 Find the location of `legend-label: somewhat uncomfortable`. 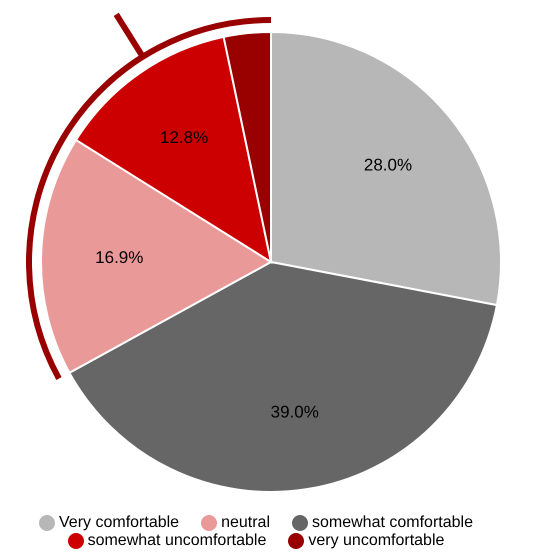

legend-label: somewhat uncomfortable is located at coordinates (177, 540).